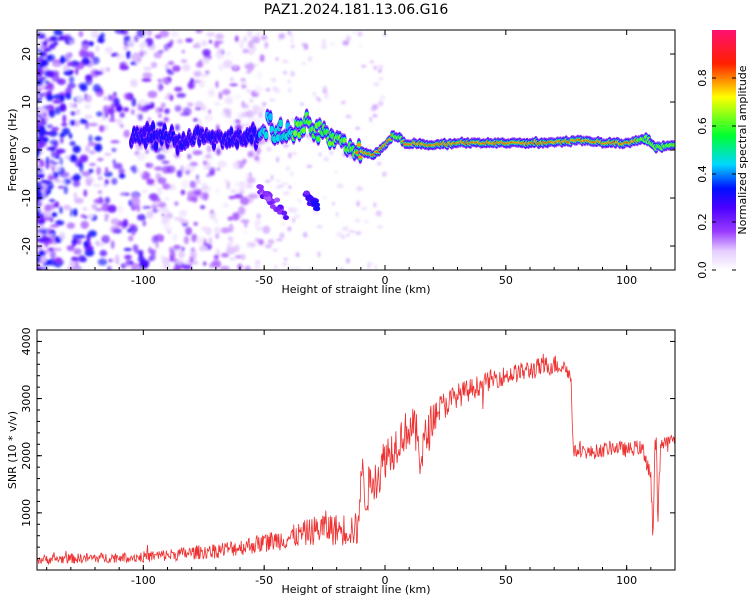 The width and height of the screenshot is (750, 600). What do you see at coordinates (702, 174) in the screenshot?
I see `colorbar-tick-label: 0.4` at bounding box center [702, 174].